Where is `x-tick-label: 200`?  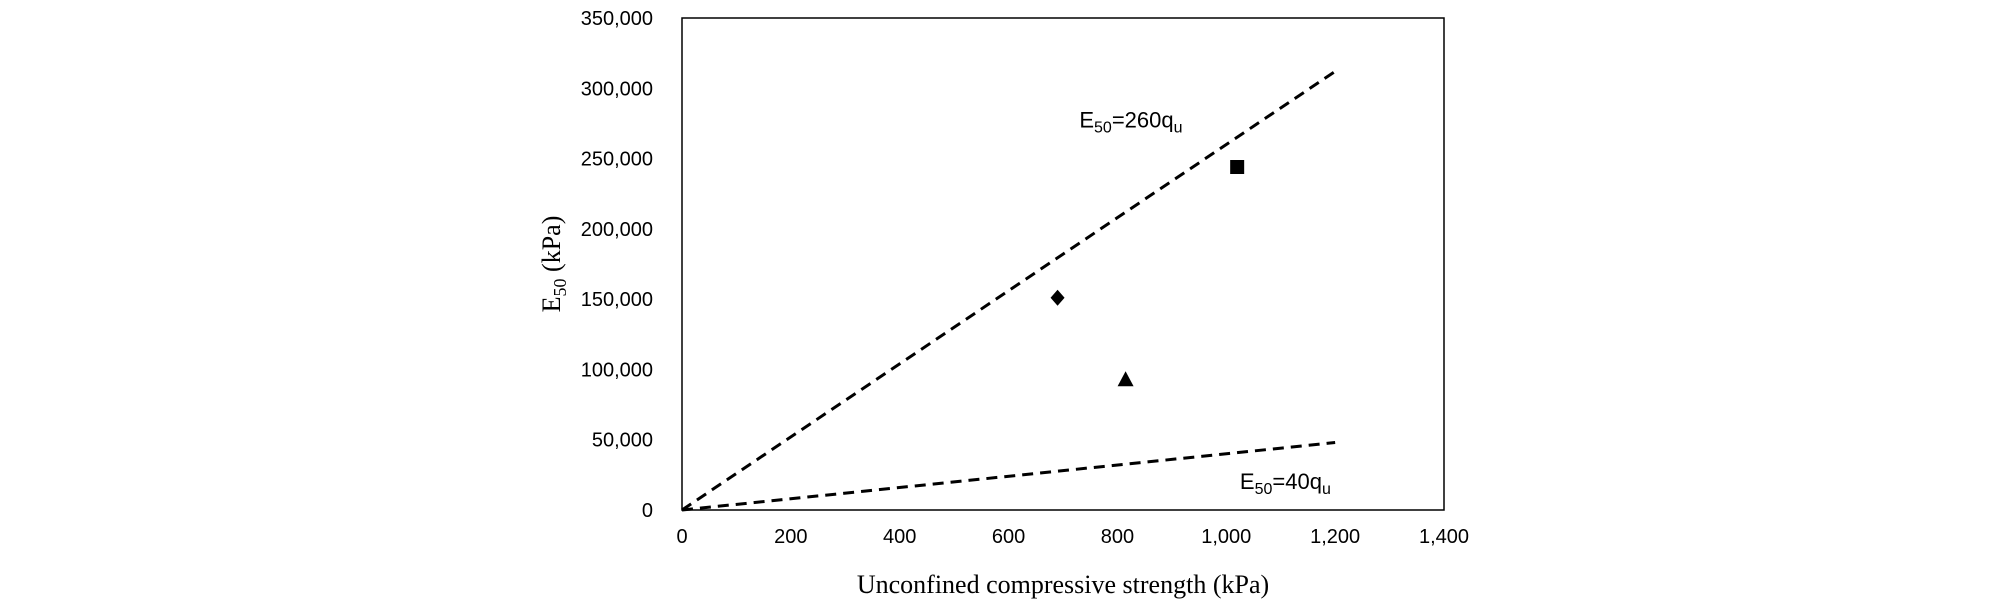 x-tick-label: 200 is located at coordinates (790, 537).